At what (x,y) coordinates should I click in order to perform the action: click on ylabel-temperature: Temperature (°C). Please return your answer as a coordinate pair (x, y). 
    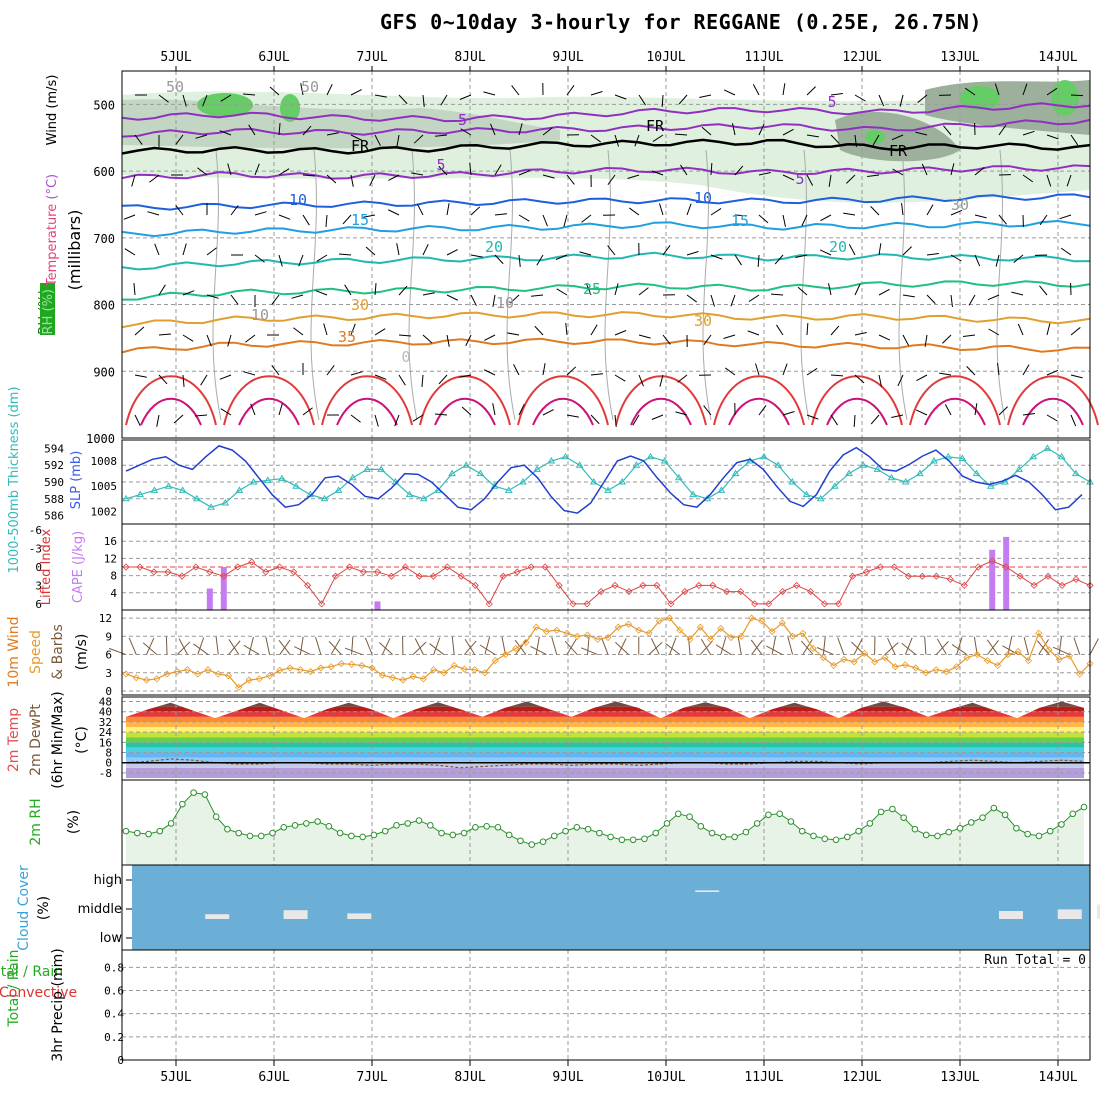
    Looking at the image, I should click on (52, 230).